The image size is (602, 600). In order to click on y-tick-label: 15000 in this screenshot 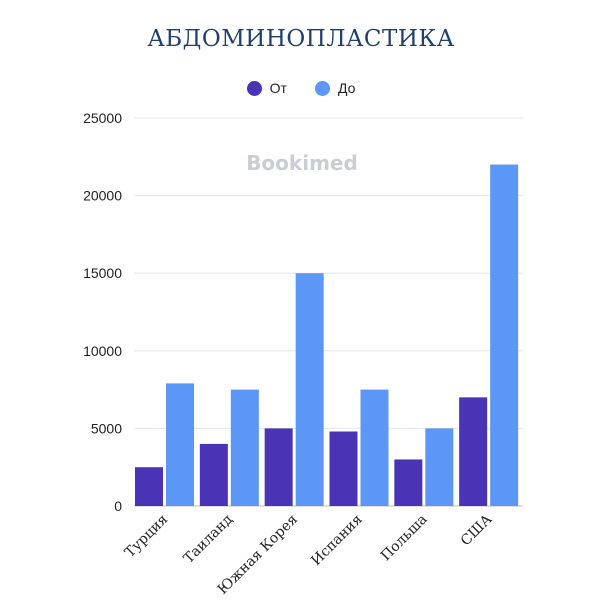, I will do `click(102, 273)`.